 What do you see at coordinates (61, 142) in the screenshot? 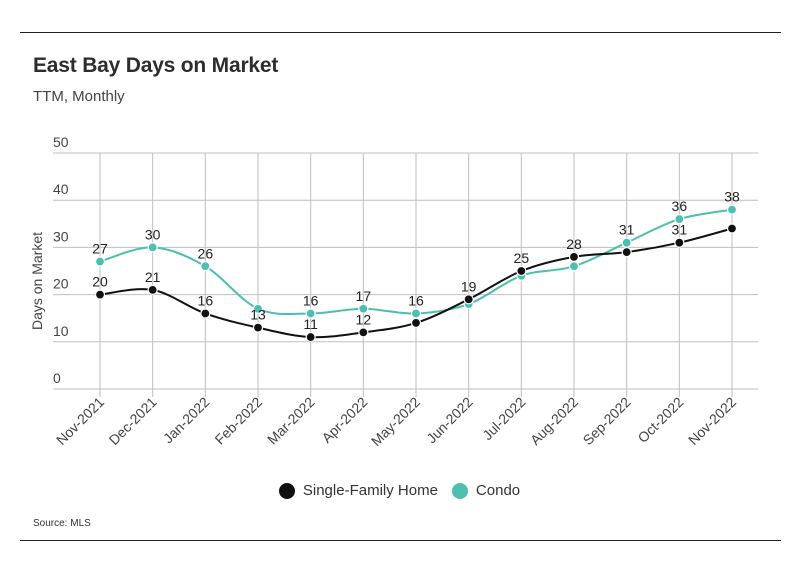
I see `y-tick-label: 50` at bounding box center [61, 142].